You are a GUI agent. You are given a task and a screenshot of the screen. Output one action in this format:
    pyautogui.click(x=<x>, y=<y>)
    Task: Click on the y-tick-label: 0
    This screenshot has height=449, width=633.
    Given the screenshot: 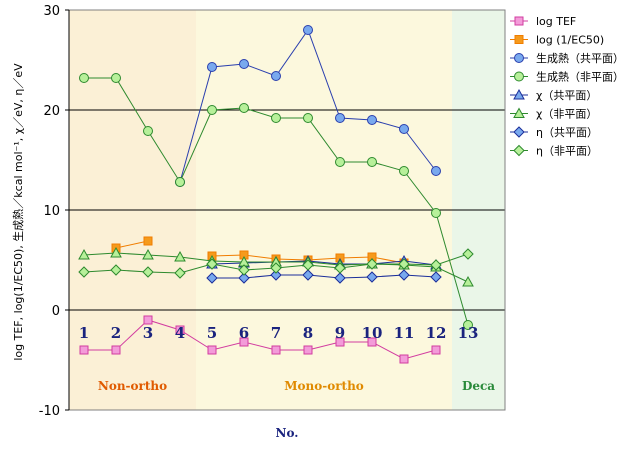 What is the action you would take?
    pyautogui.click(x=56, y=311)
    